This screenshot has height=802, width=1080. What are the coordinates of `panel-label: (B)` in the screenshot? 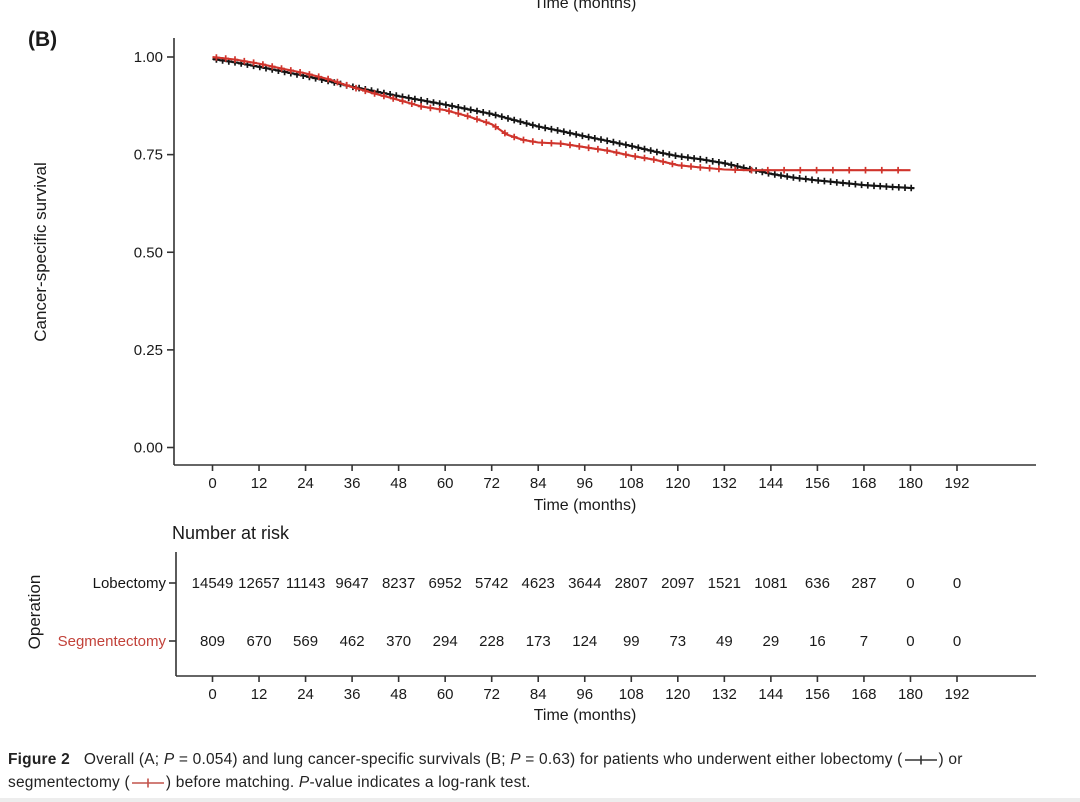 It's located at (42, 39).